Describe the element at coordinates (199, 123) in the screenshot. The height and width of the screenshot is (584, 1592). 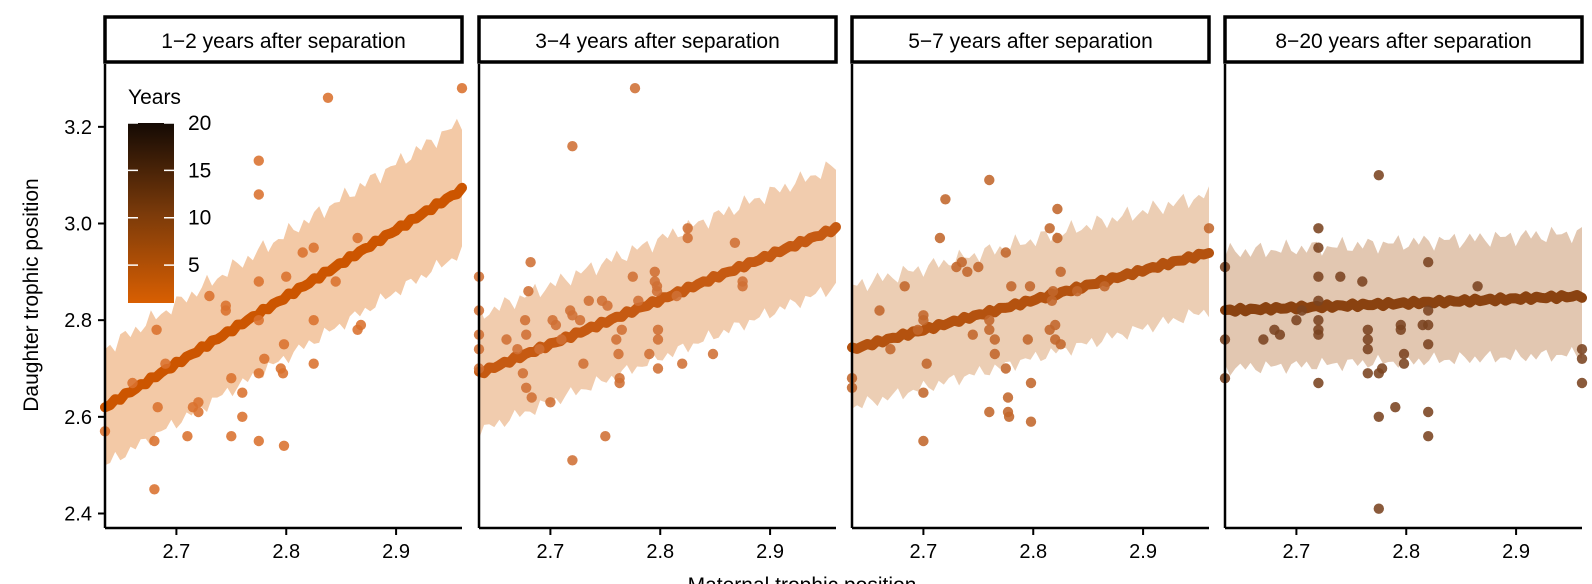
I see `legend-tick-label: 20` at that location.